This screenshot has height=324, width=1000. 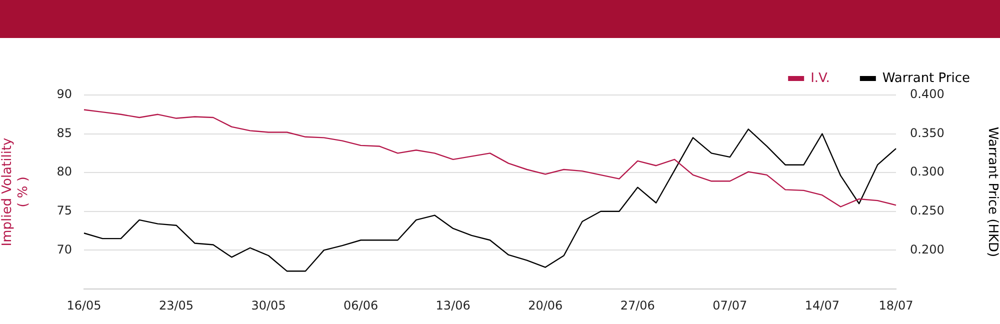 I want to click on y-tick-label: 75, so click(x=64, y=211).